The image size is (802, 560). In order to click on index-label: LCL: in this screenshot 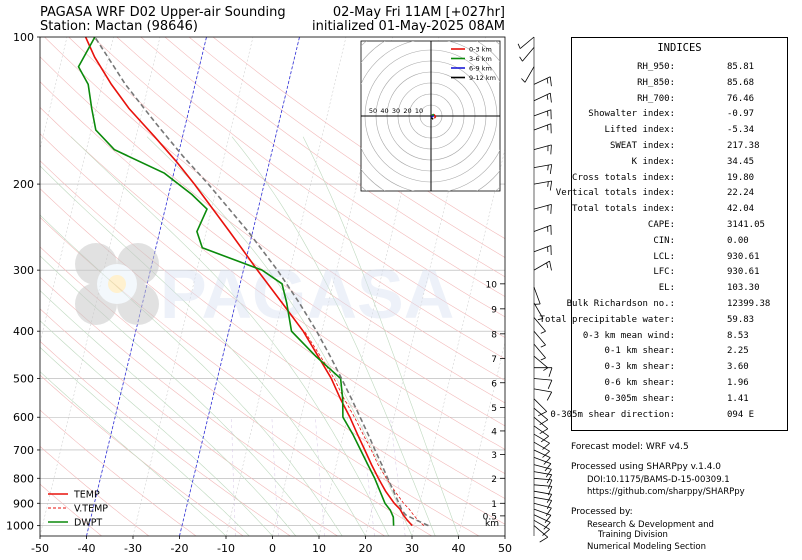, I will do `click(664, 256)`.